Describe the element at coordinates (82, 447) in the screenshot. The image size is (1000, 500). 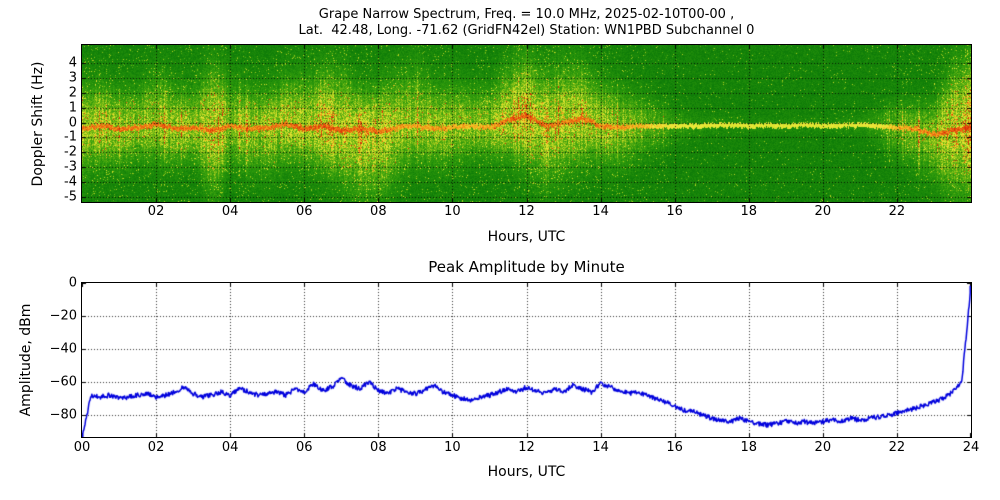
I see `x-tick-label: 00` at that location.